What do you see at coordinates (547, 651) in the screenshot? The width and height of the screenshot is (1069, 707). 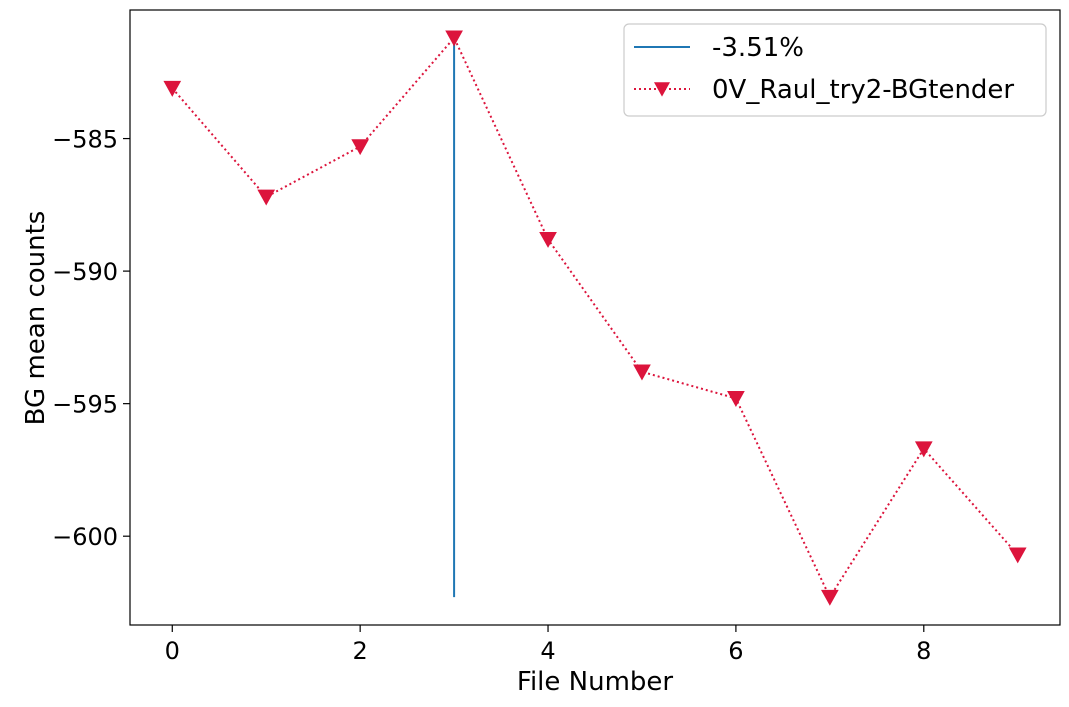 I see `x-tick-label: 4` at bounding box center [547, 651].